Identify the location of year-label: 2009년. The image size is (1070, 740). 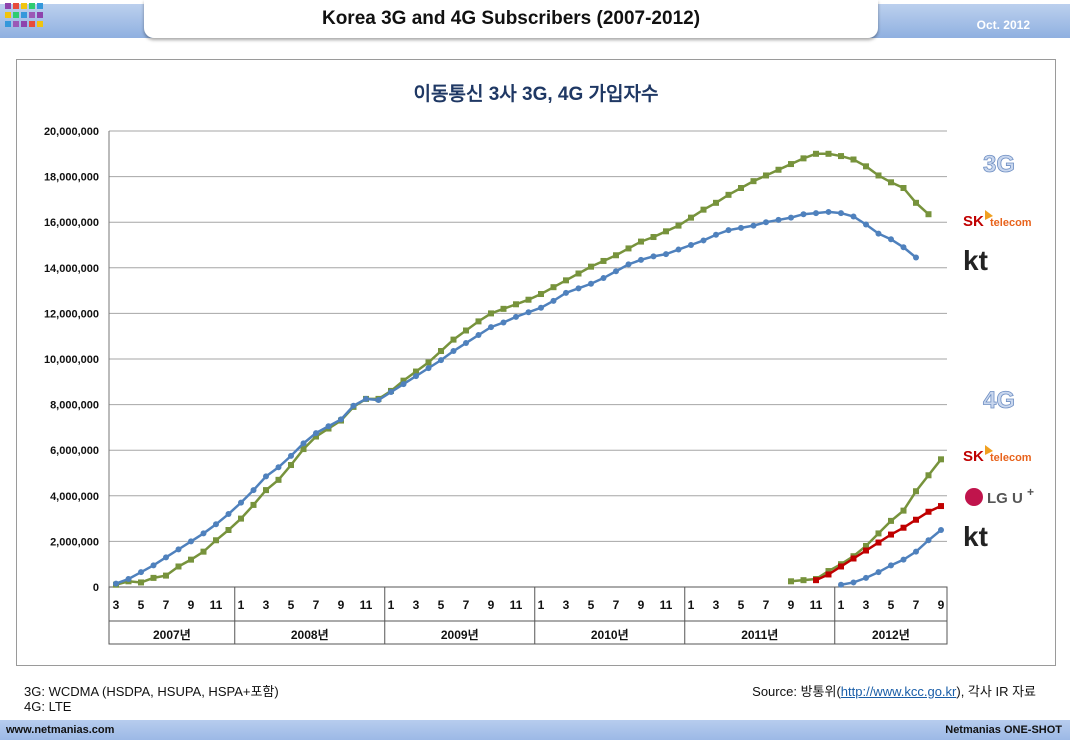
(460, 635).